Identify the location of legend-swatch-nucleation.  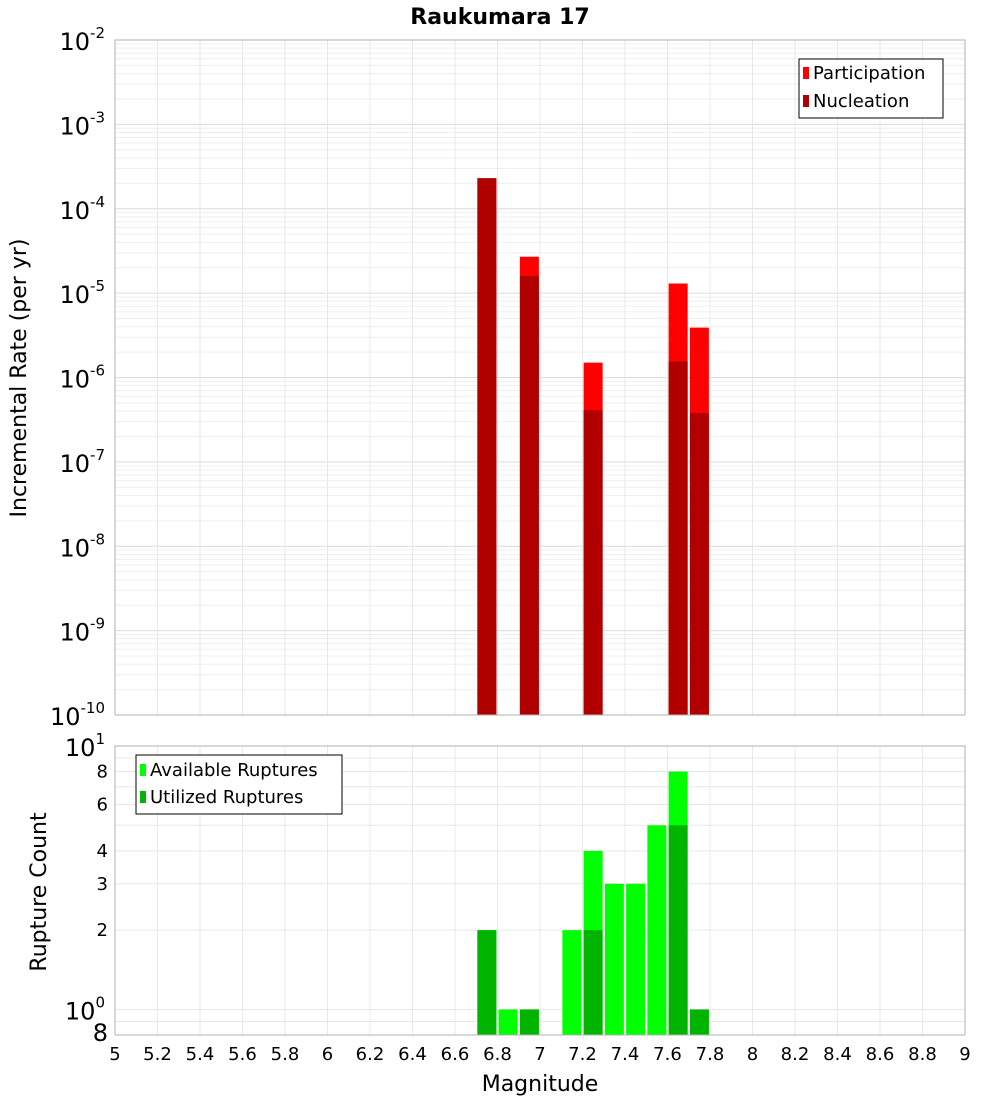
(806, 101).